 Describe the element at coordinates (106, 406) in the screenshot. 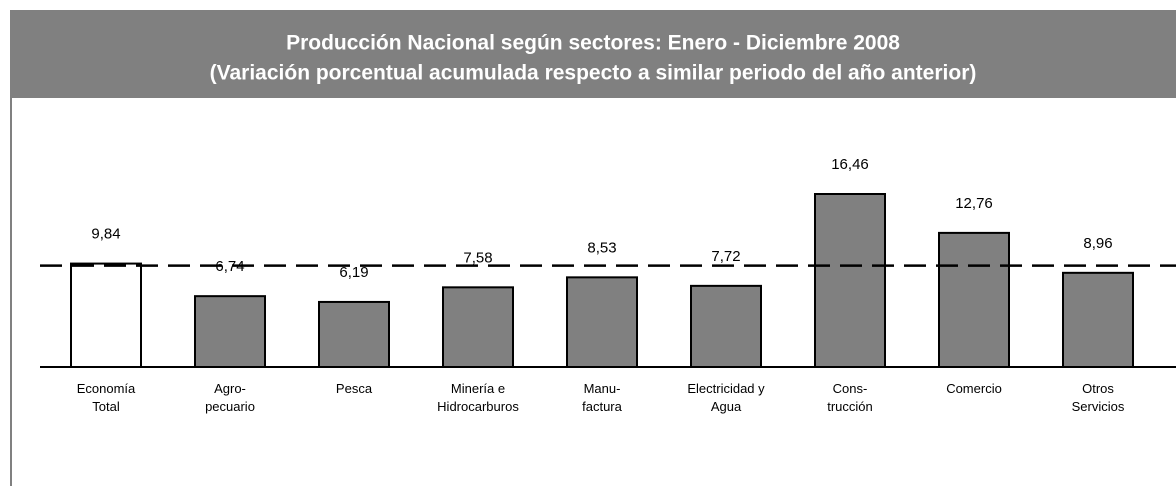

I see `x-tick-label-line: Total` at that location.